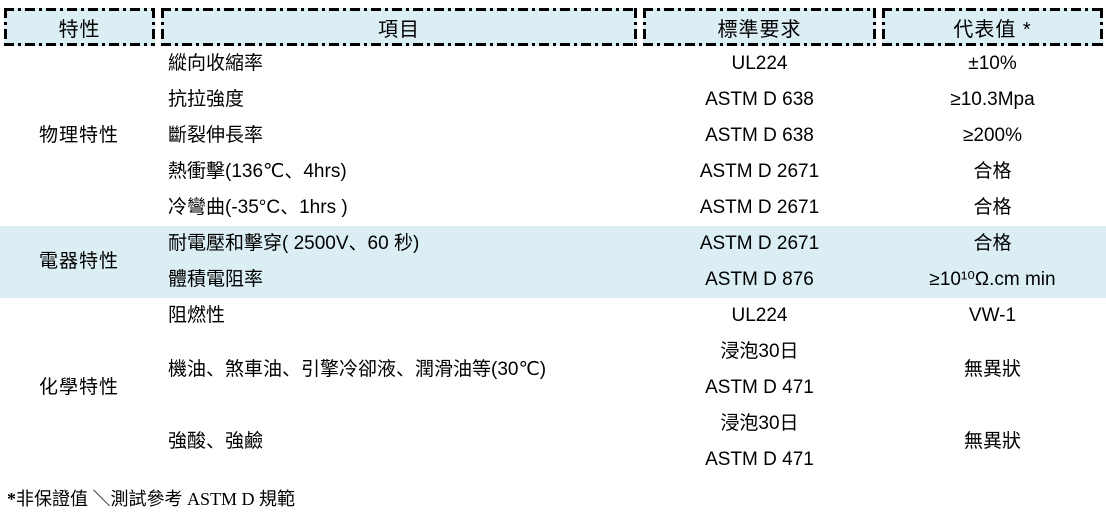 The height and width of the screenshot is (522, 1106). I want to click on item-cell: 耐電壓和擊穿( 2500V、60 秒), so click(294, 244).